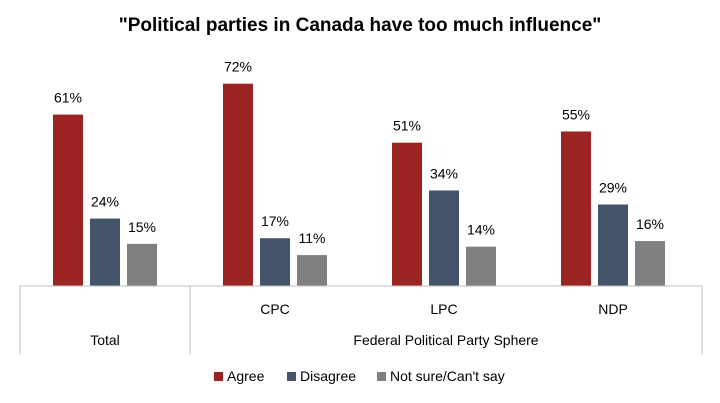  I want to click on data-label-total-agree: 61%, so click(68, 98).